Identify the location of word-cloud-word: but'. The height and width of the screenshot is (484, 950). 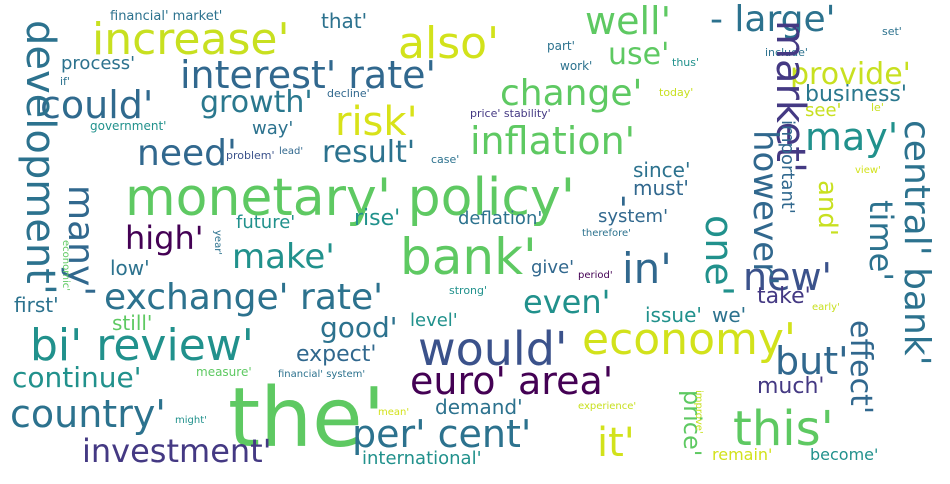
(812, 361).